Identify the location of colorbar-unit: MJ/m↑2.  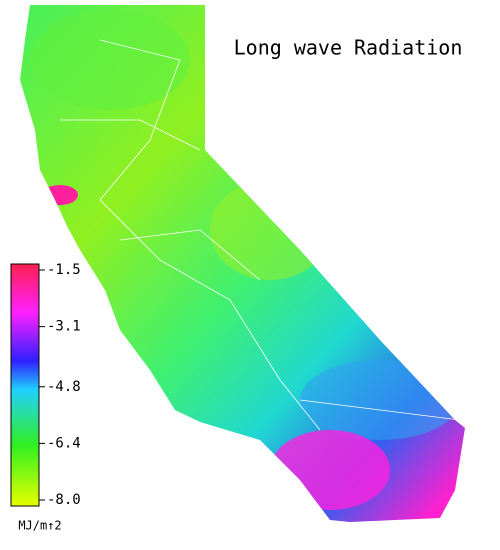
(39, 526).